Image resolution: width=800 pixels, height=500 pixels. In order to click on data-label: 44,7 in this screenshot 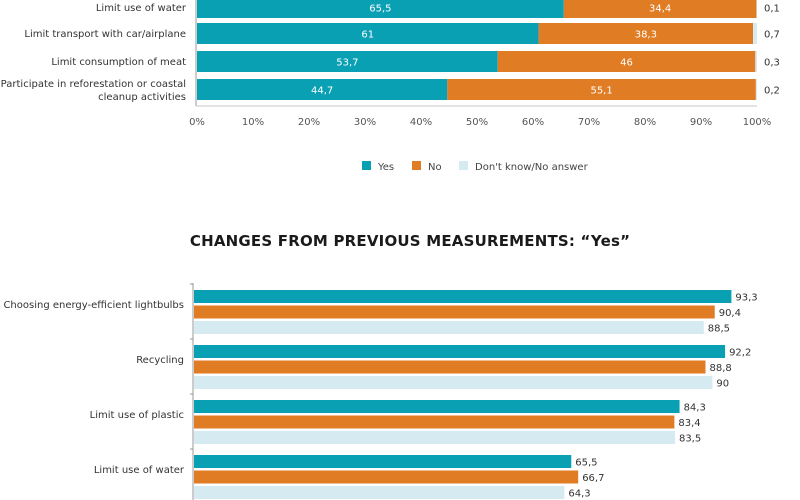, I will do `click(322, 91)`.